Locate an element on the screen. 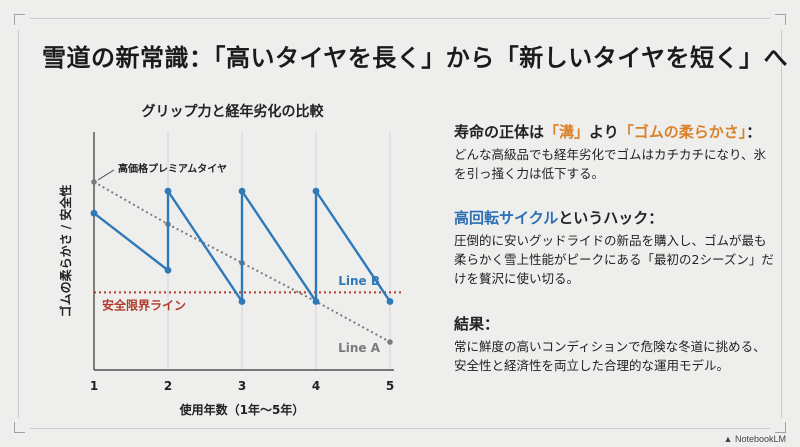 The width and height of the screenshot is (800, 447). corner-mark-br is located at coordinates (780, 427).